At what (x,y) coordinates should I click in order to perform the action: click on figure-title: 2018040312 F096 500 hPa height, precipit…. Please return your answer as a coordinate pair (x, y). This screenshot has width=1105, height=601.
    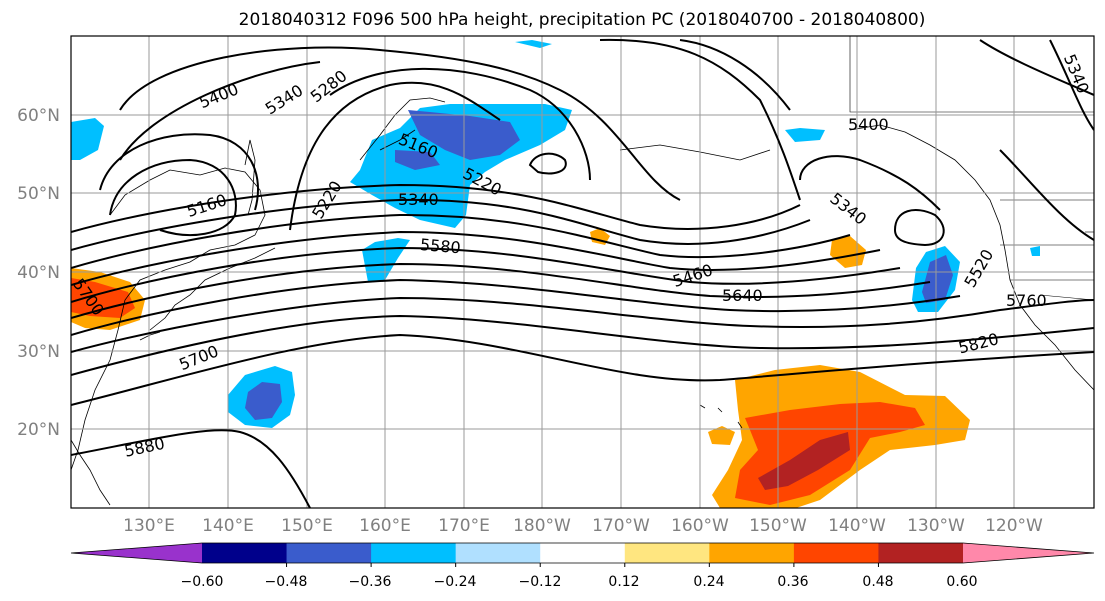
    Looking at the image, I should click on (582, 20).